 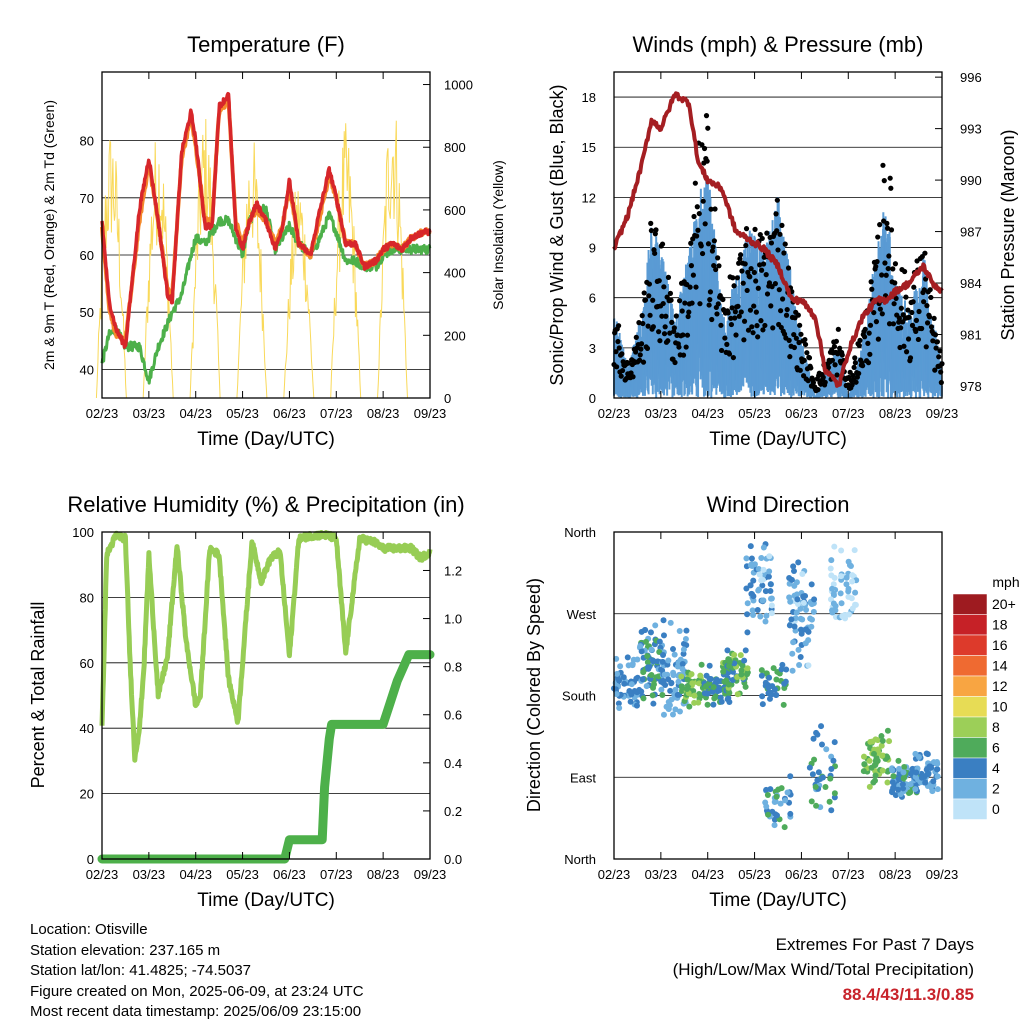 I want to click on y-tick-label: East, so click(x=583, y=777).